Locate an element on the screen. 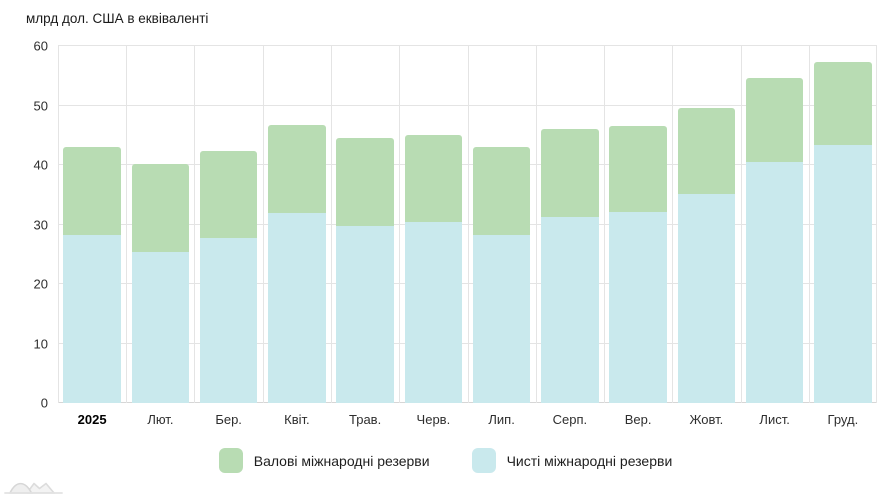 This screenshot has width=891, height=500. legend-label-gross: Валові міжнародні резерви is located at coordinates (341, 460).